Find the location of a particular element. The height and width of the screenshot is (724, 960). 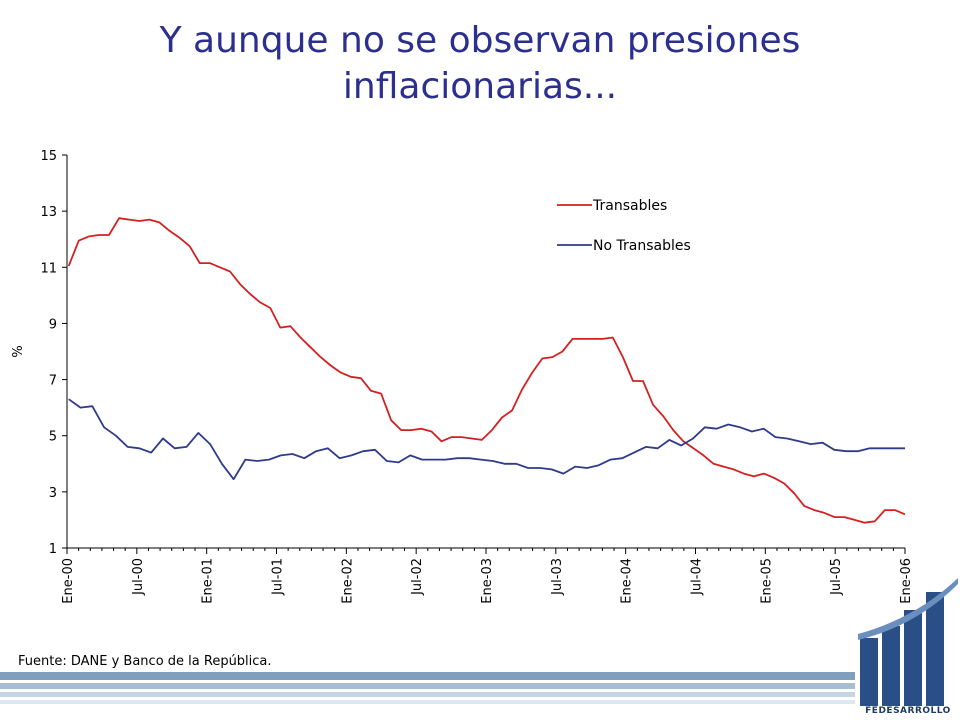

slide-title-line-1: Y aunque no se observan presiones is located at coordinates (480, 40).